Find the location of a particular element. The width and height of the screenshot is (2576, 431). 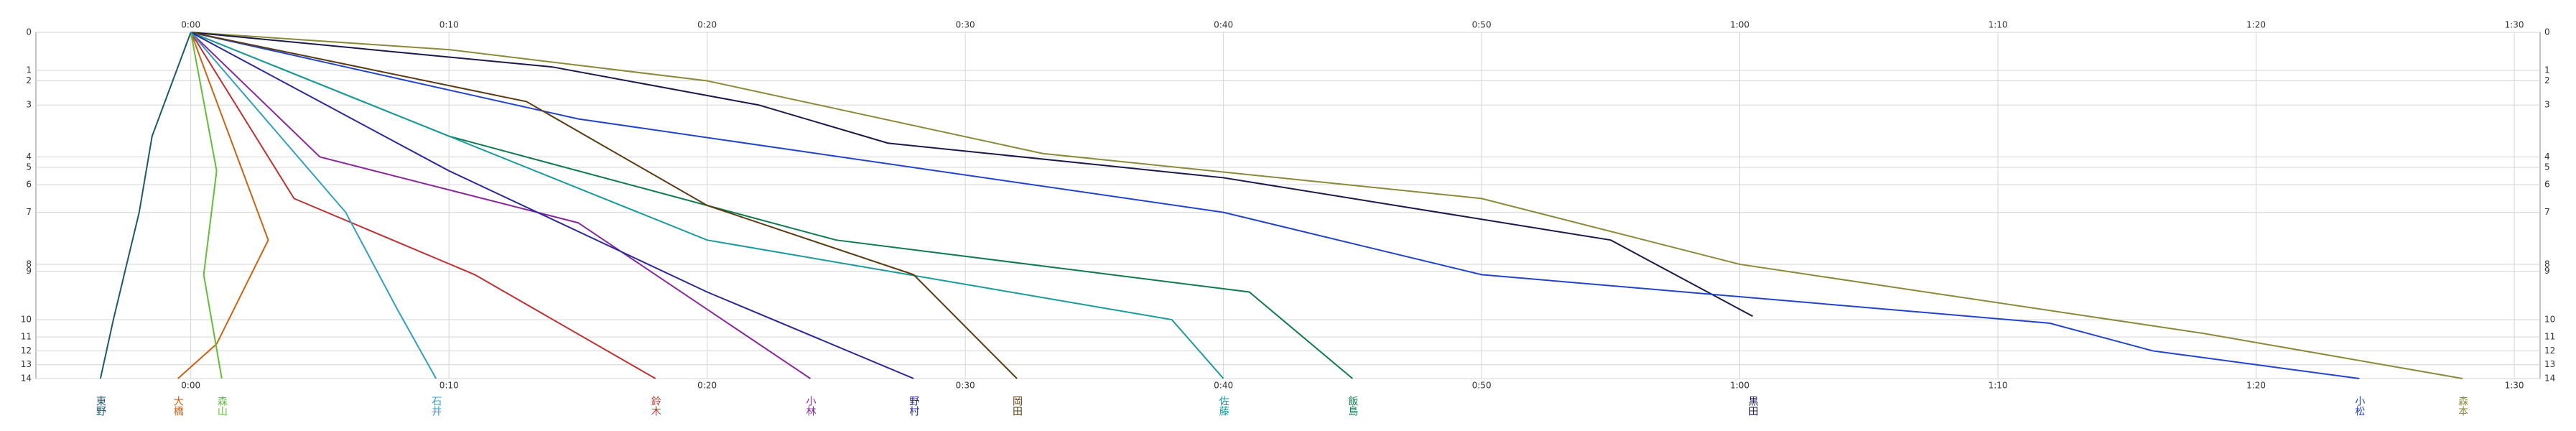

series-name: 東野 is located at coordinates (100, 406).